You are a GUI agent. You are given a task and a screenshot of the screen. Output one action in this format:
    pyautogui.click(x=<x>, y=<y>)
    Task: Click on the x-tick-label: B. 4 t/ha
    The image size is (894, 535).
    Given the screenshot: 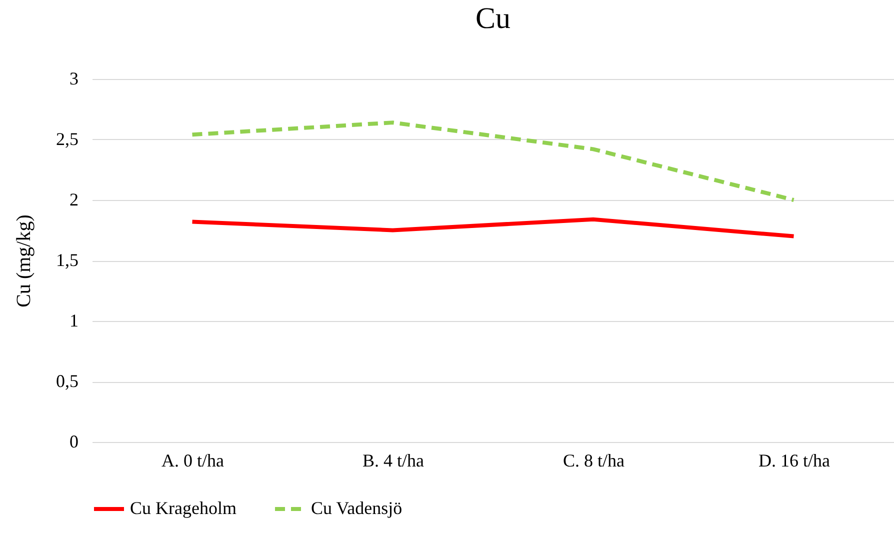 What is the action you would take?
    pyautogui.click(x=393, y=460)
    